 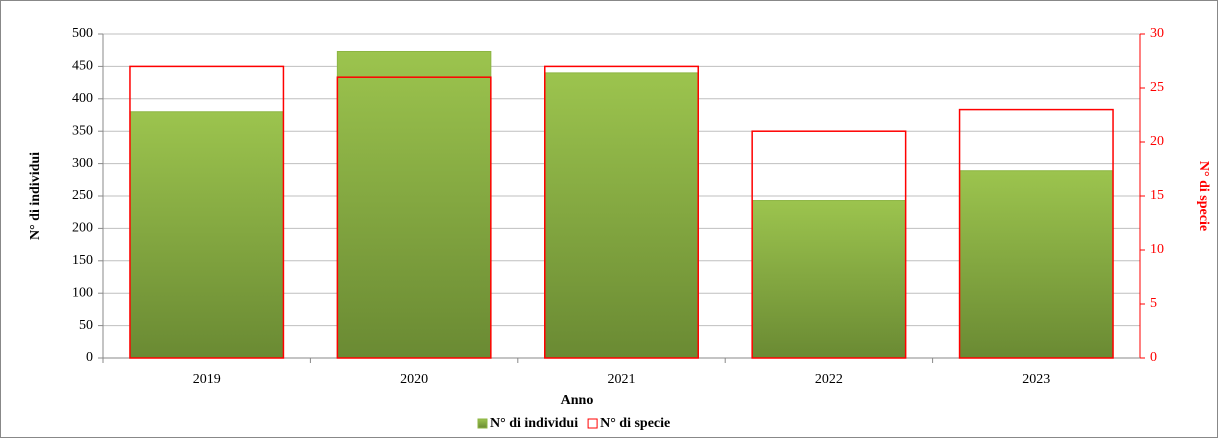 What do you see at coordinates (1157, 195) in the screenshot?
I see `y2-tick-label: 15` at bounding box center [1157, 195].